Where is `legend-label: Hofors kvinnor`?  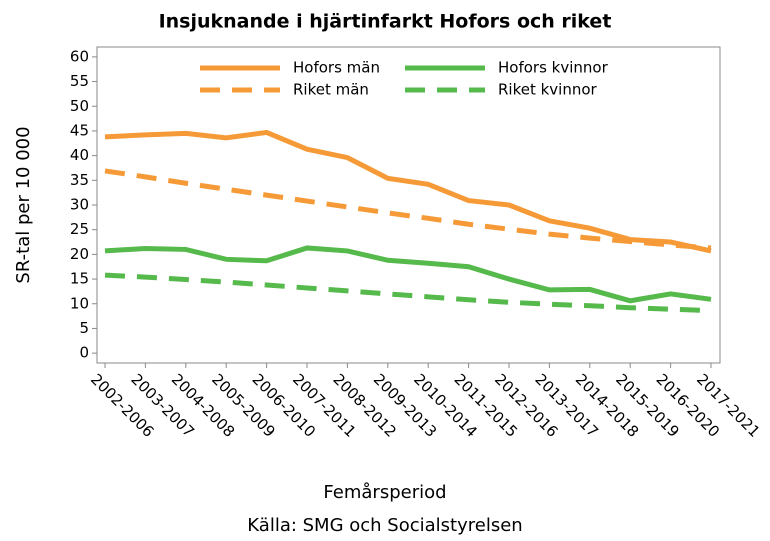
legend-label: Hofors kvinnor is located at coordinates (553, 68).